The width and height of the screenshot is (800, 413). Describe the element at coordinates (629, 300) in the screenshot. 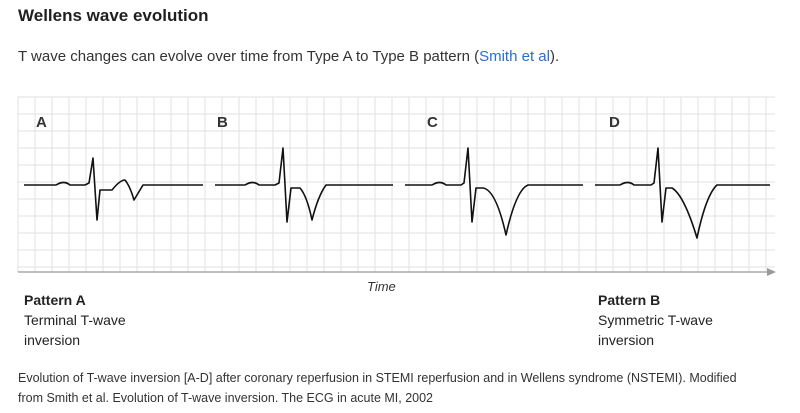

I see `pattern-b-name: Pattern B` at that location.